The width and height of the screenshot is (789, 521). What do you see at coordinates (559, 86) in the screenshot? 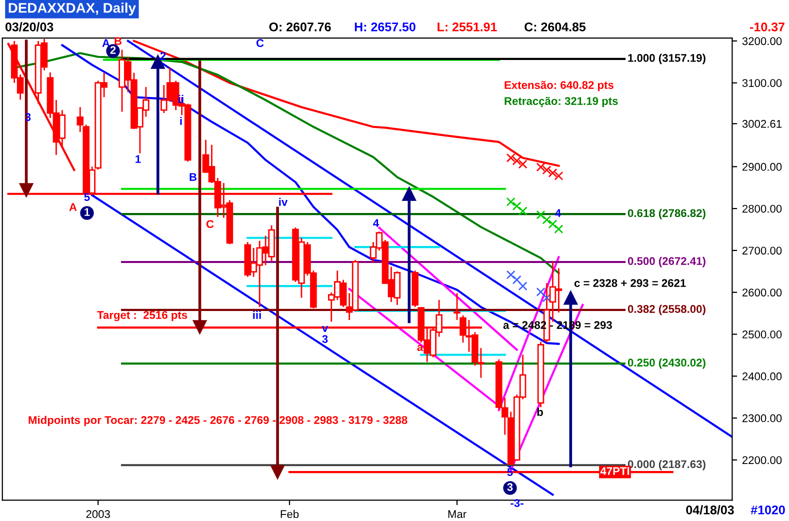
I see `annotation: Extensão: 640.82 pts` at bounding box center [559, 86].